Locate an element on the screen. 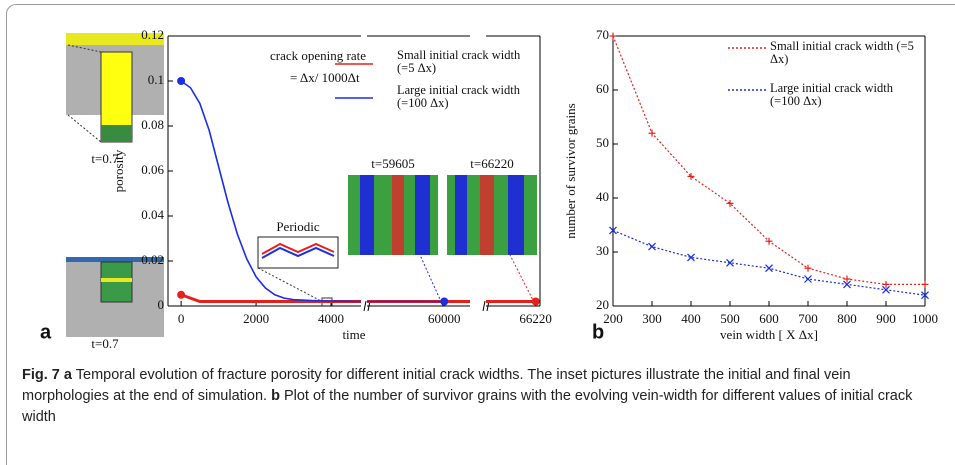  x-tick-label: 300 is located at coordinates (652, 318).